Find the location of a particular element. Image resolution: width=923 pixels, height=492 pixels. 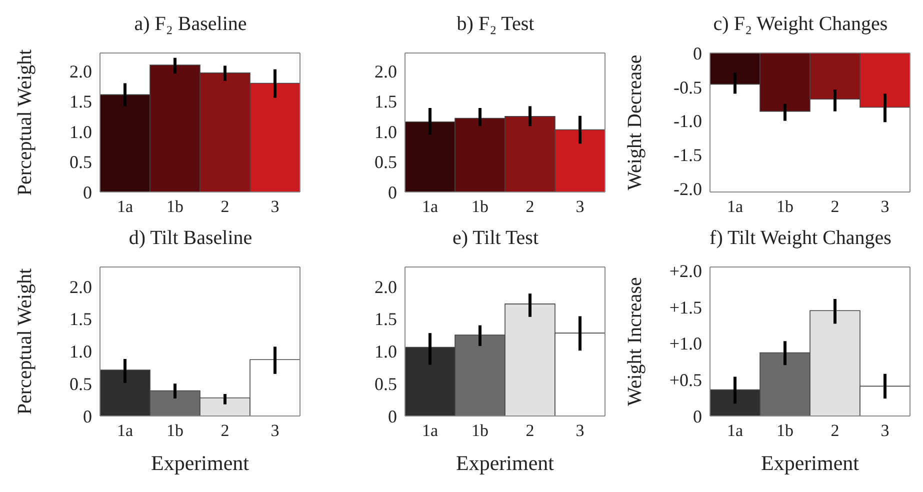

y-tick-label: -2.0 is located at coordinates (688, 189).